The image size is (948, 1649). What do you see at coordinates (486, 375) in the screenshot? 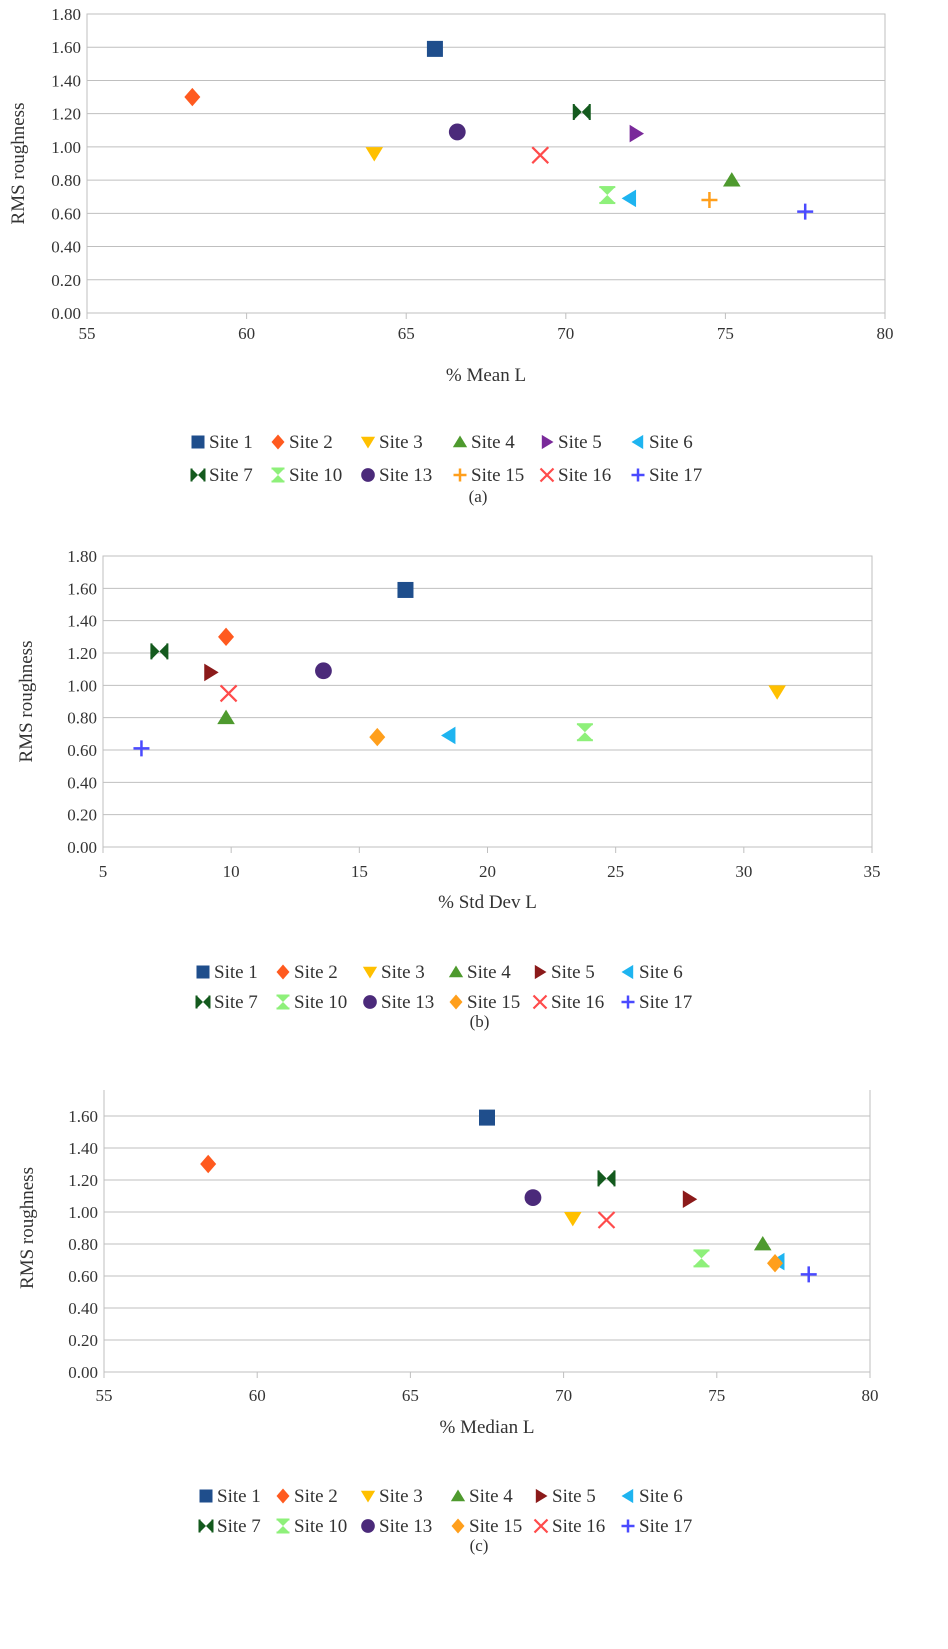
I see `x-axis-title: % Mean L` at bounding box center [486, 375].